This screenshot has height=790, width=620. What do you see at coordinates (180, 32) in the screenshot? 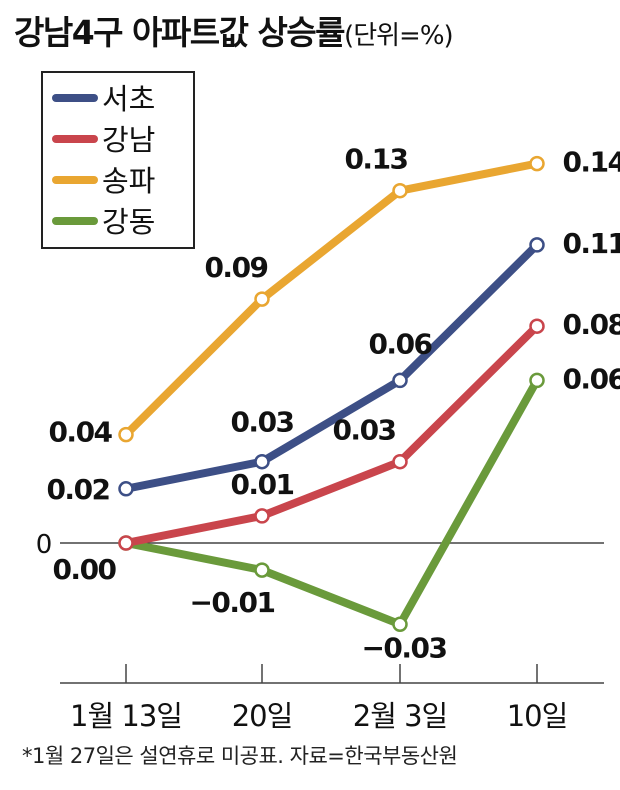
I see `title-text: 강남4구 아파트값 상승률` at bounding box center [180, 32].